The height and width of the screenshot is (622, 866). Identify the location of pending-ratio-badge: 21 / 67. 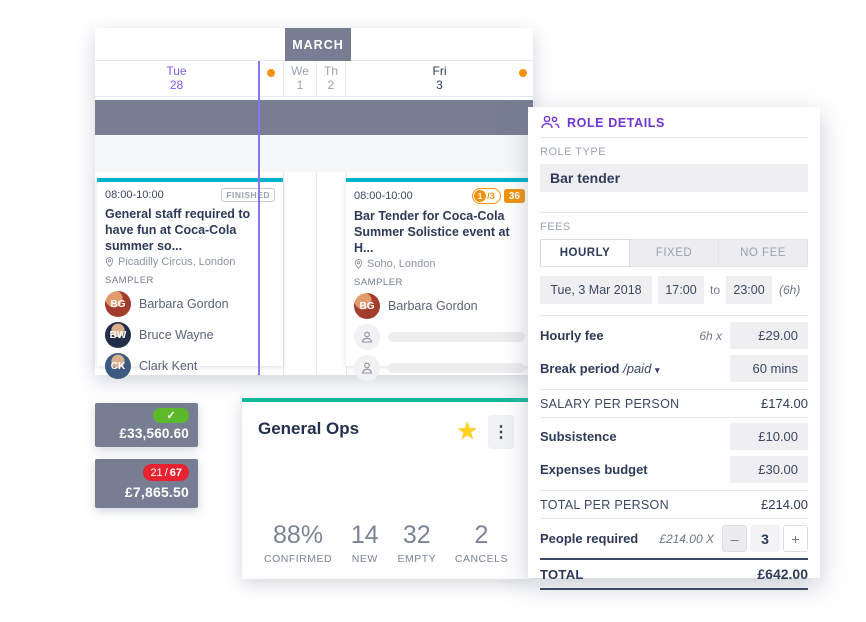
(166, 472).